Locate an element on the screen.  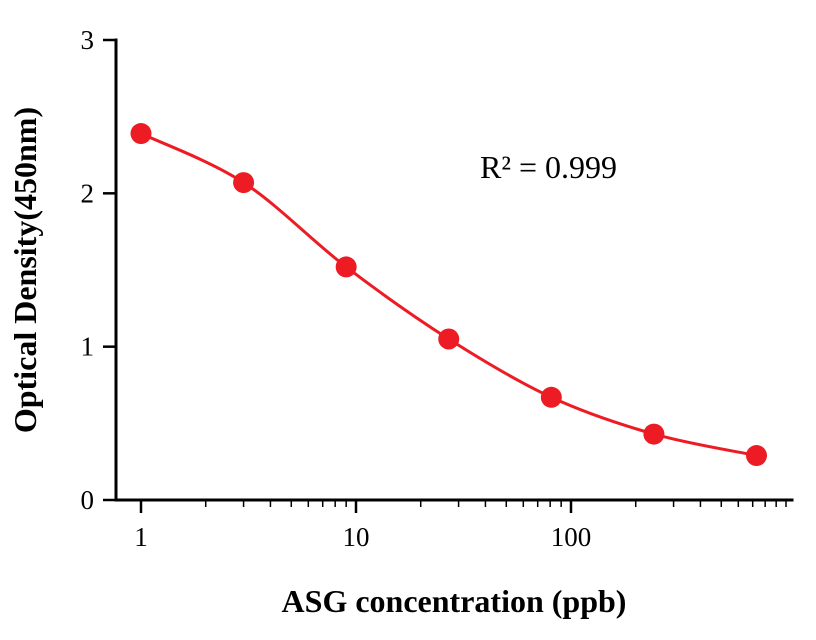
x-tick-label: 10 is located at coordinates (356, 537).